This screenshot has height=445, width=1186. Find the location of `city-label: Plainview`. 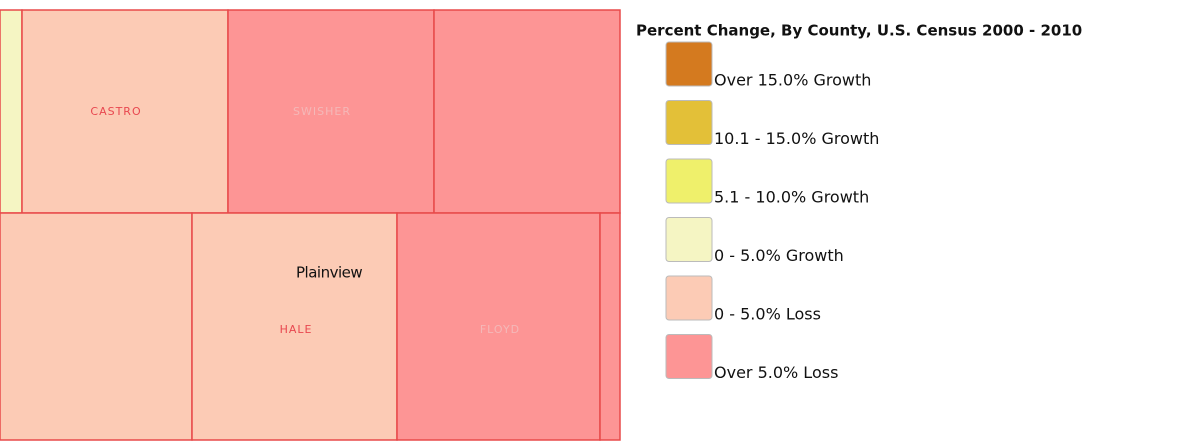

city-label: Plainview is located at coordinates (329, 273).